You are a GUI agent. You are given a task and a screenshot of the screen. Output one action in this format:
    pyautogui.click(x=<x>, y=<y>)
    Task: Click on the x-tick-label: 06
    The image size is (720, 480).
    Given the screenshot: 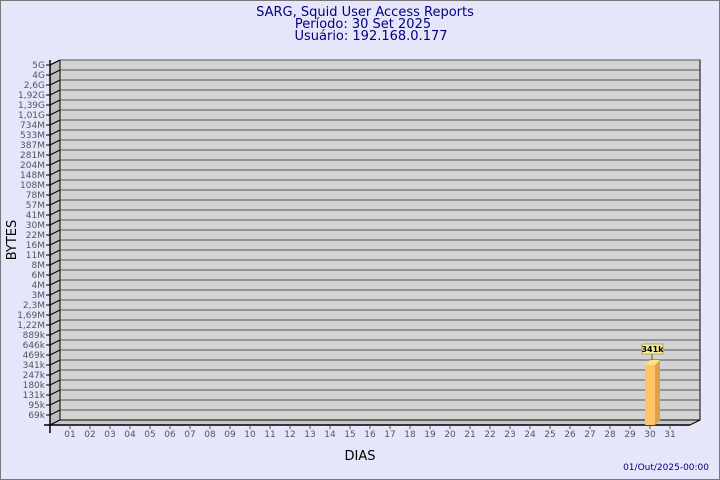 What is the action you would take?
    pyautogui.click(x=170, y=435)
    